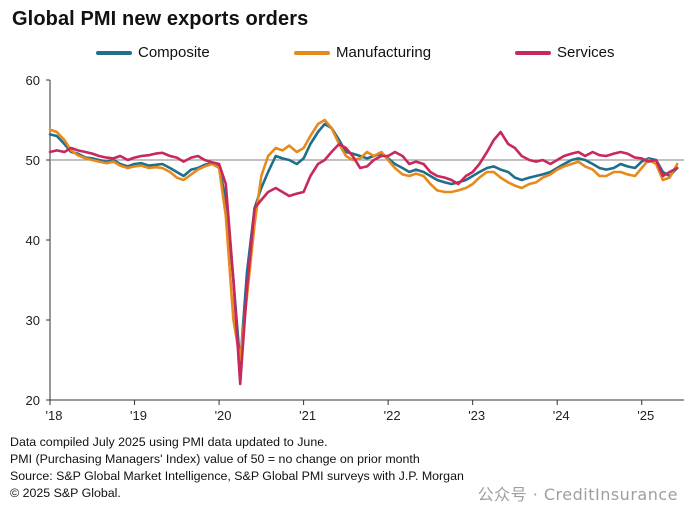 This screenshot has height=520, width=700. Describe the element at coordinates (54, 415) in the screenshot. I see `x-tick-label: '18` at that location.